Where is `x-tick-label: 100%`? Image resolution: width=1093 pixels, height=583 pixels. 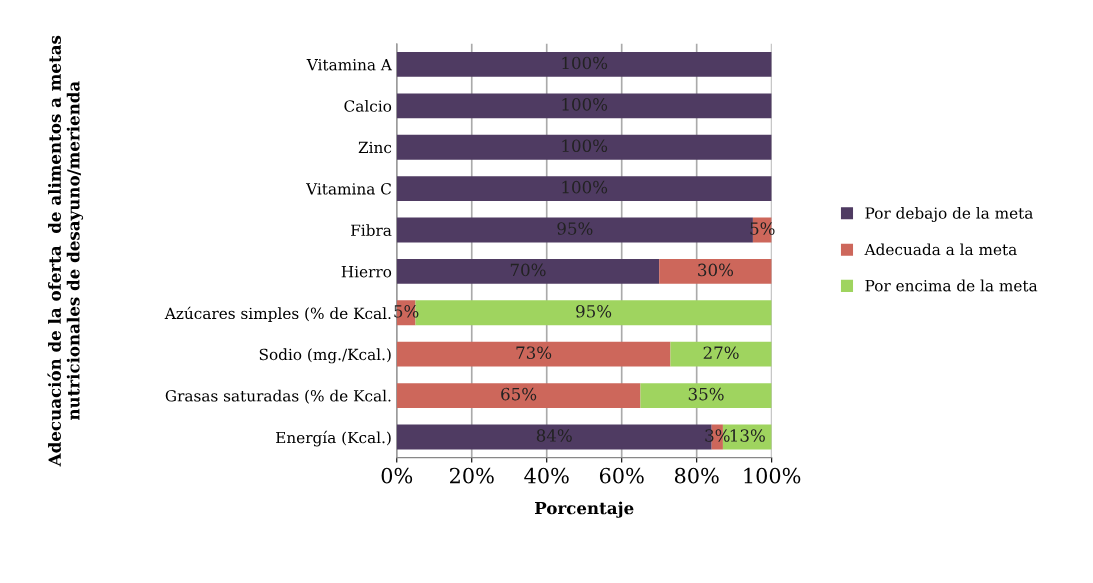 x-tick-label: 100% is located at coordinates (772, 475).